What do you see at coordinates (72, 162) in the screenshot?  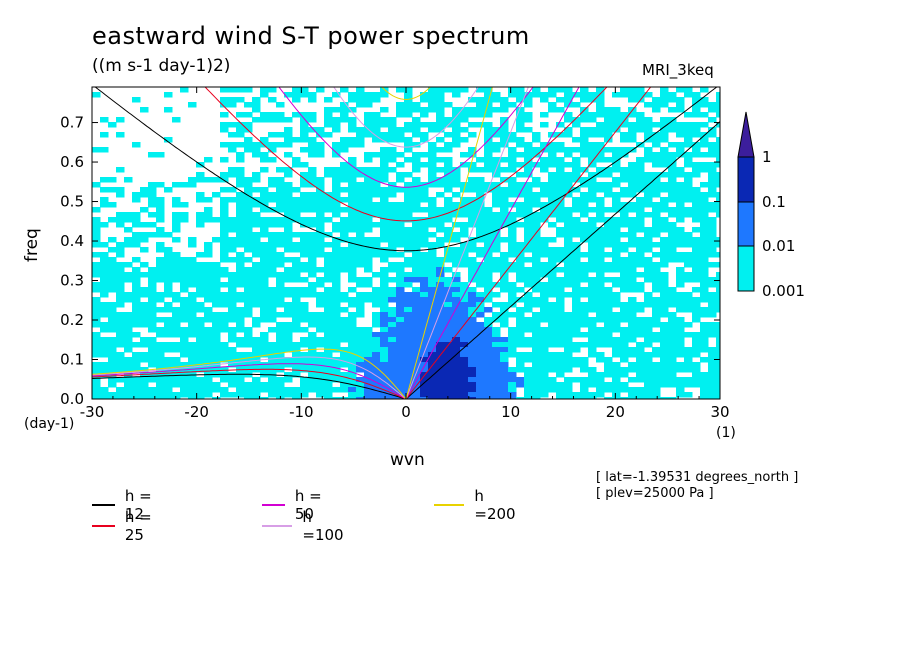 I see `y-tick-label: 0.6` at bounding box center [72, 162].